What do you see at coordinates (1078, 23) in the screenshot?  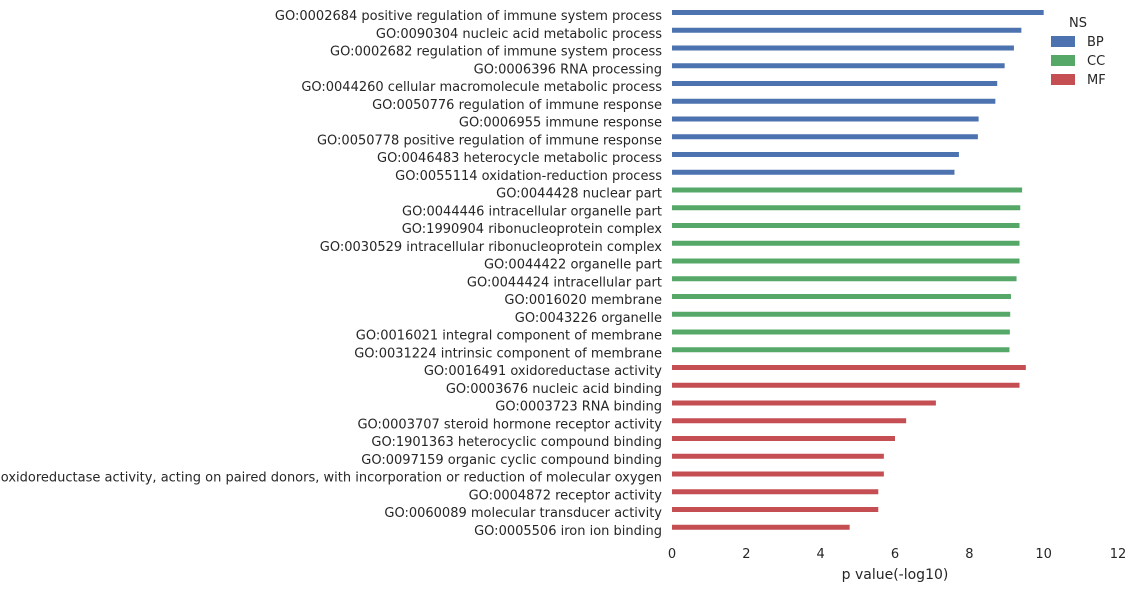 I see `legend-title: NS` at bounding box center [1078, 23].